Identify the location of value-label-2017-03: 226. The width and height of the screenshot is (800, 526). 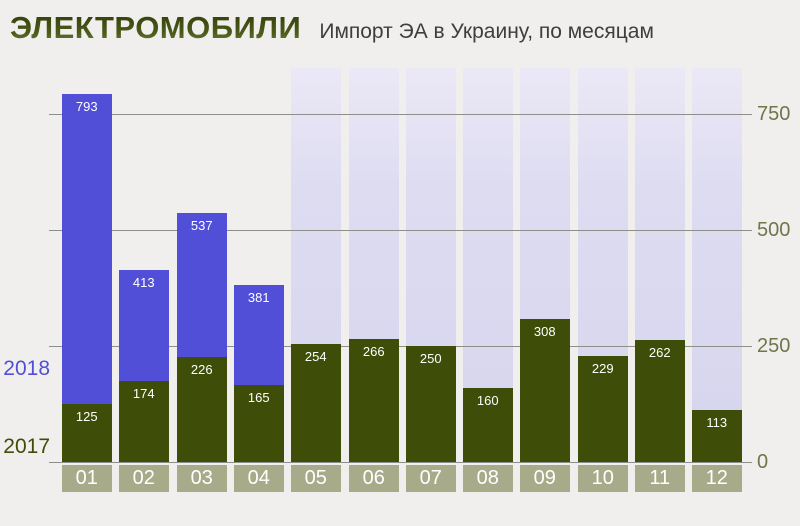
(201, 369).